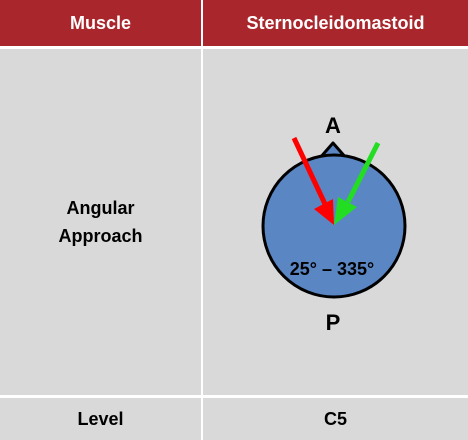 The height and width of the screenshot is (440, 468). Describe the element at coordinates (363, 172) in the screenshot. I see `green-arrow-shaft` at that location.